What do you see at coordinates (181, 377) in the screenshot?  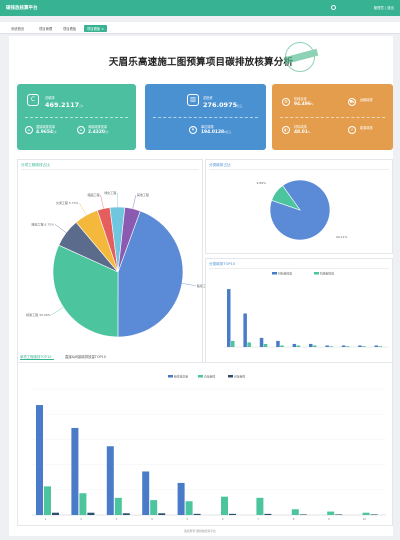 I see `bottom-legend-label-0: 碳排放总量` at bounding box center [181, 377].